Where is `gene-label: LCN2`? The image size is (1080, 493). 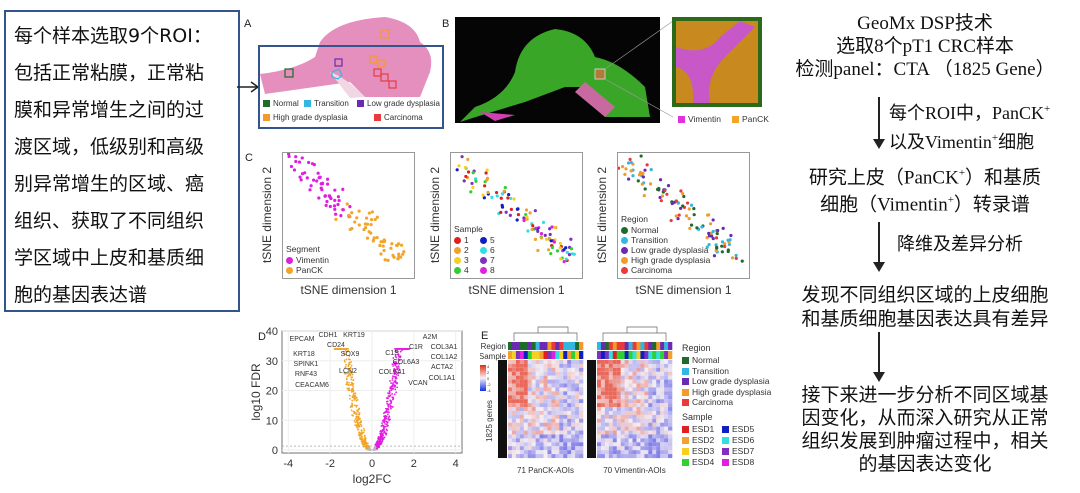
gene-label: LCN2 is located at coordinates (348, 371).